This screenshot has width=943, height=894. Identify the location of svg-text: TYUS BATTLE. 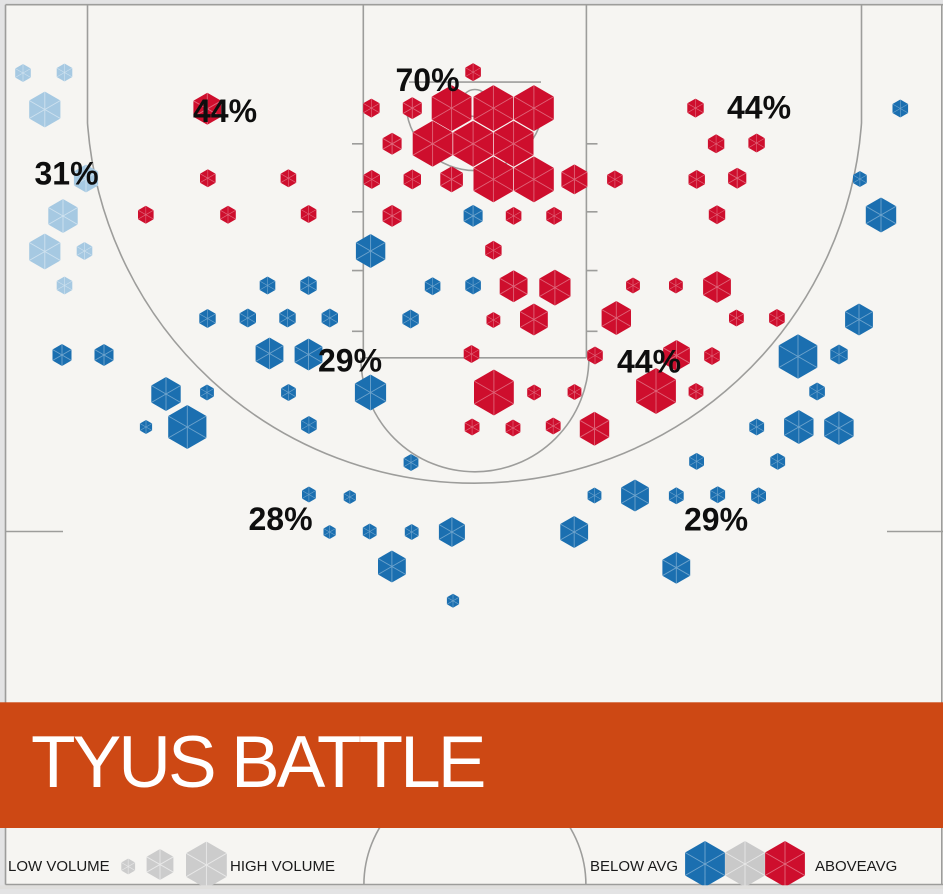
(257, 762).